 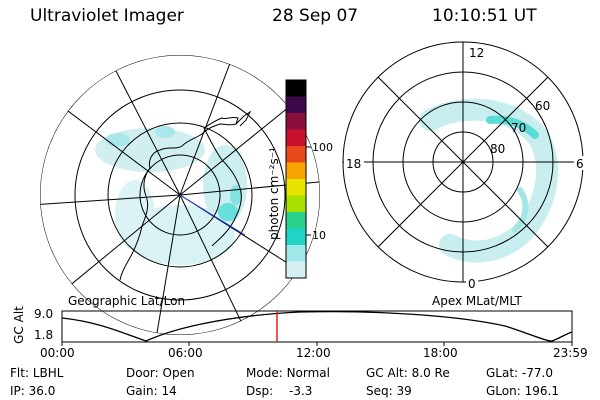 I want to click on altitude-plot-frame, so click(x=317, y=326).